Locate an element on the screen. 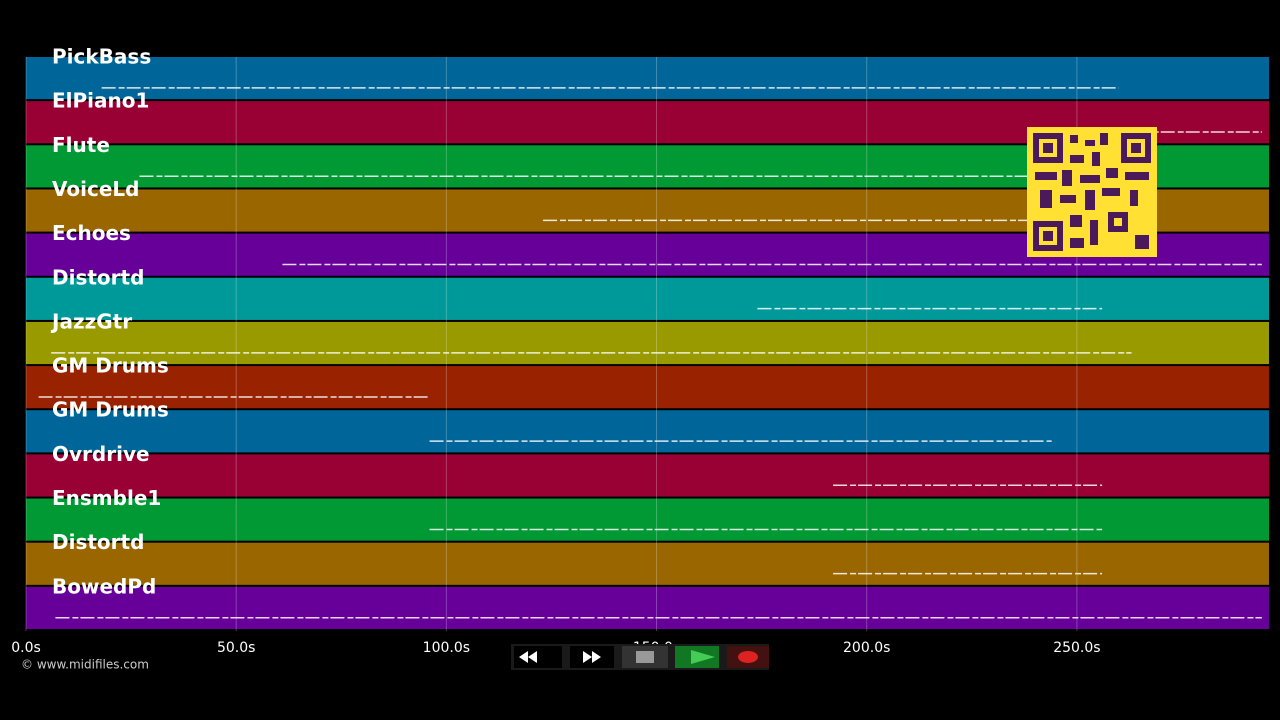 The height and width of the screenshot is (720, 1280). play-button is located at coordinates (697, 657).